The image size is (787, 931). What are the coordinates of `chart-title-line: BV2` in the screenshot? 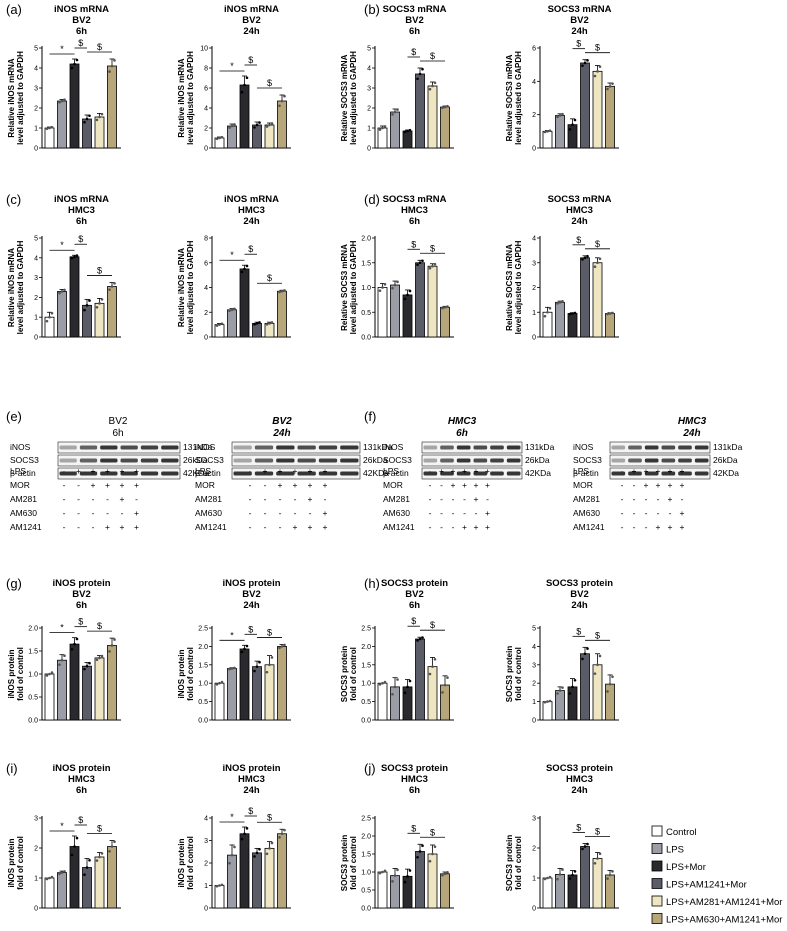 It's located at (414, 594).